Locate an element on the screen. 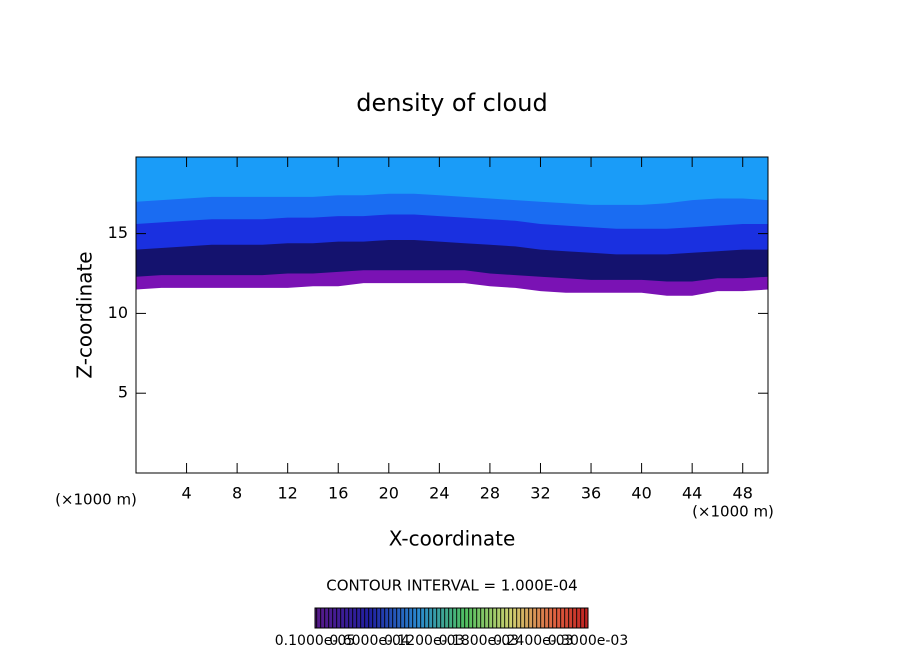 The width and height of the screenshot is (904, 654). colorbar-label: 0.6000e-04 is located at coordinates (369, 641).